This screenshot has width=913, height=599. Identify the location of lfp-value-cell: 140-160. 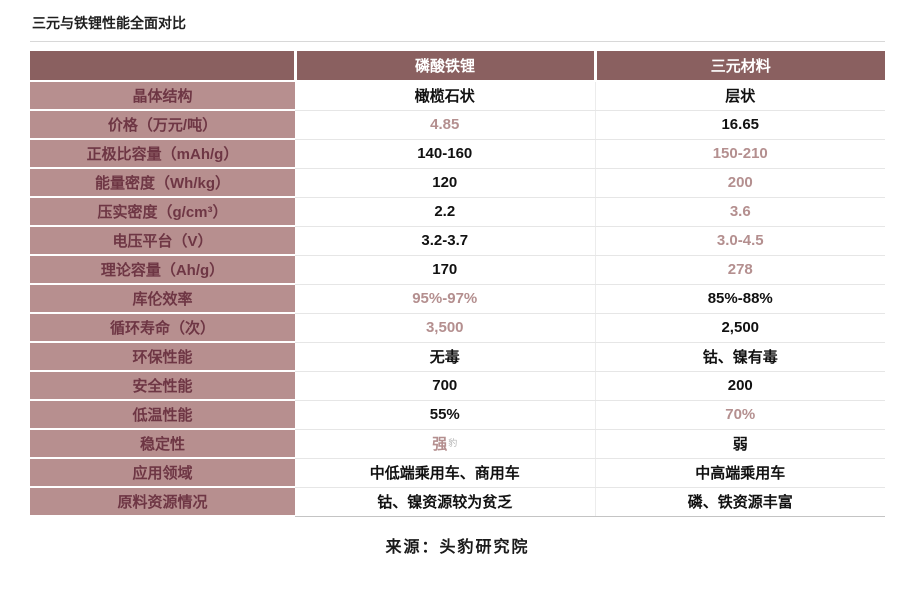
(445, 154).